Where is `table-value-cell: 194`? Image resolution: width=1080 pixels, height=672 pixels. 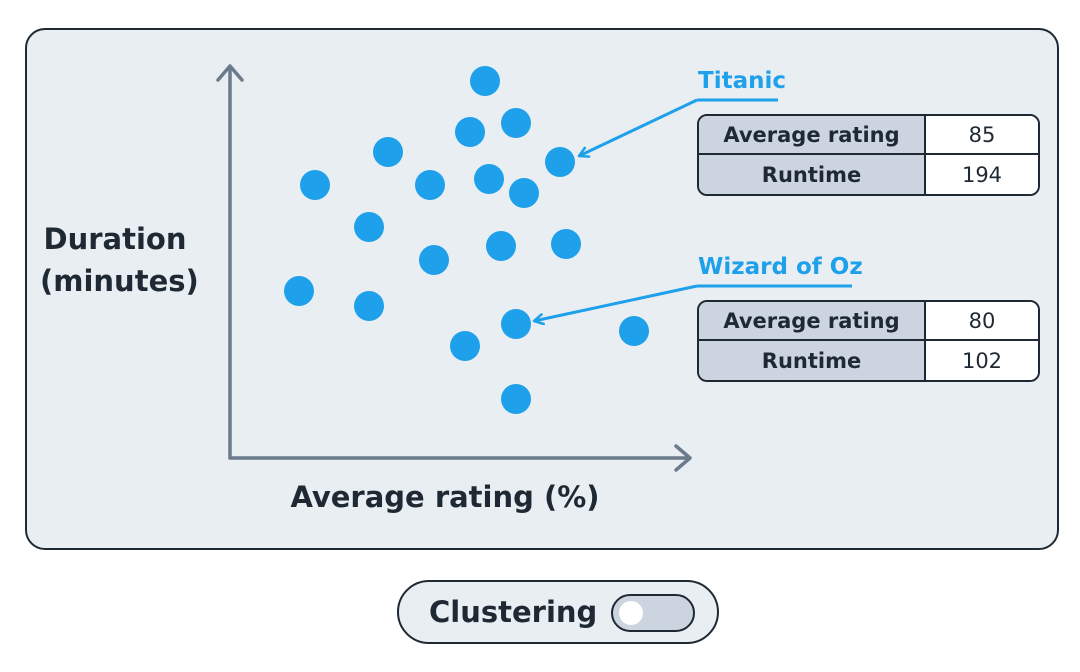 table-value-cell: 194 is located at coordinates (982, 174).